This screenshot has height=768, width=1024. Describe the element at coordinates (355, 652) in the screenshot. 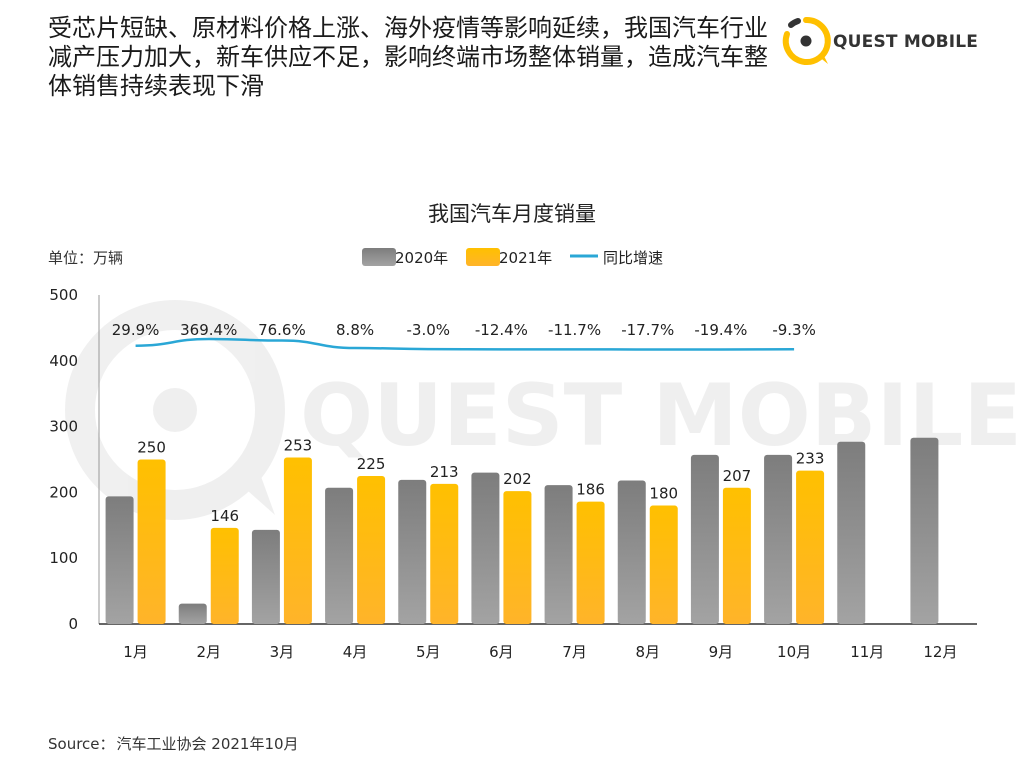

I see `x-tick-label: 4月` at that location.